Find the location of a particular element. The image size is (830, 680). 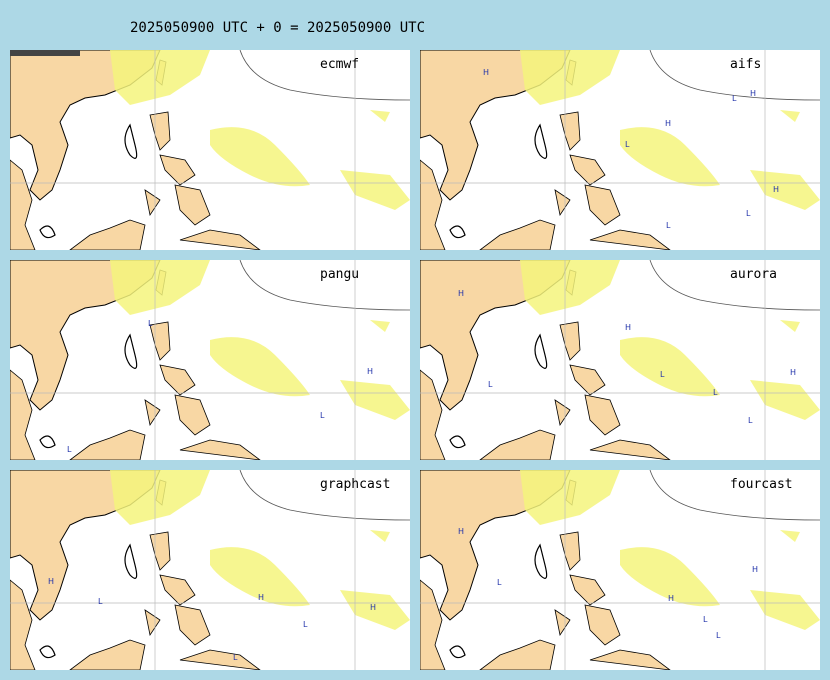

map-panel: aifs H H L H L H L L is located at coordinates (620, 150).